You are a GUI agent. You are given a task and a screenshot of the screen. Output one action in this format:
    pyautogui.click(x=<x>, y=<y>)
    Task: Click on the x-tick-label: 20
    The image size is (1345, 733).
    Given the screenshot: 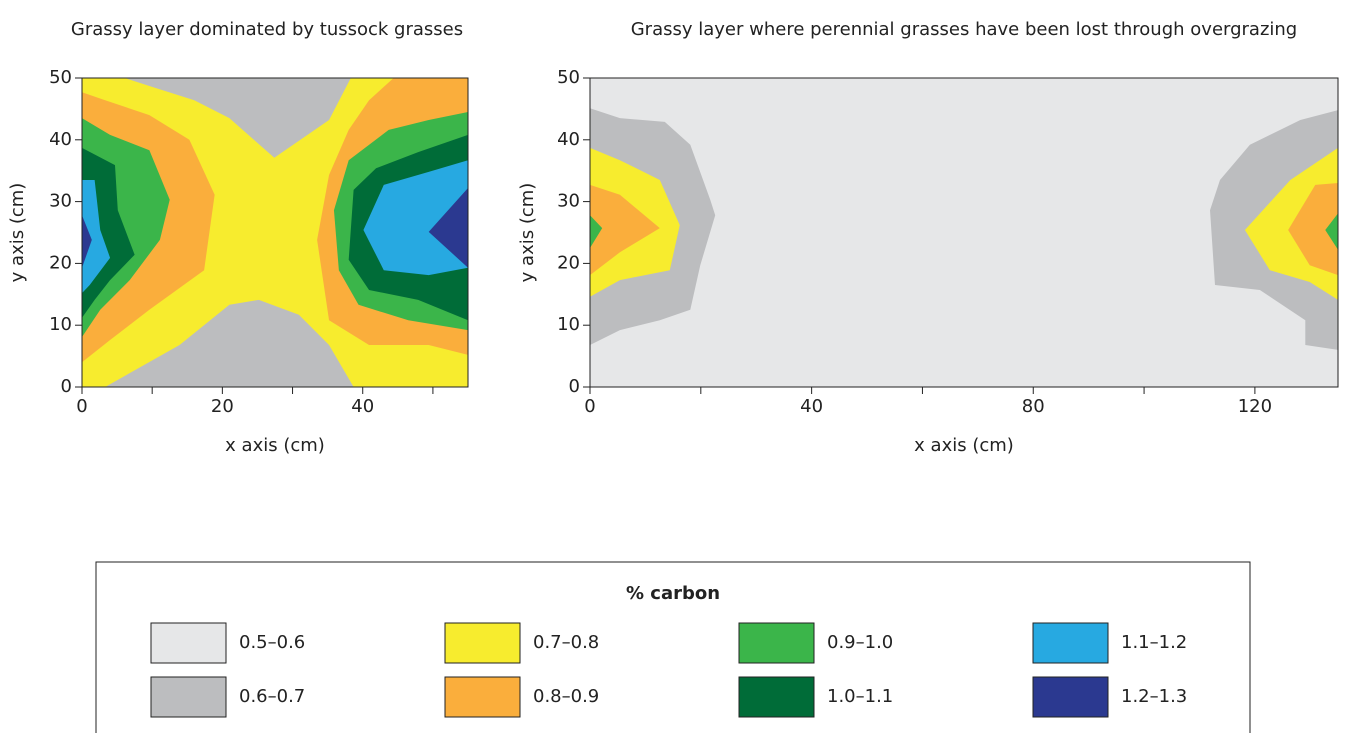 What is the action you would take?
    pyautogui.click(x=222, y=406)
    